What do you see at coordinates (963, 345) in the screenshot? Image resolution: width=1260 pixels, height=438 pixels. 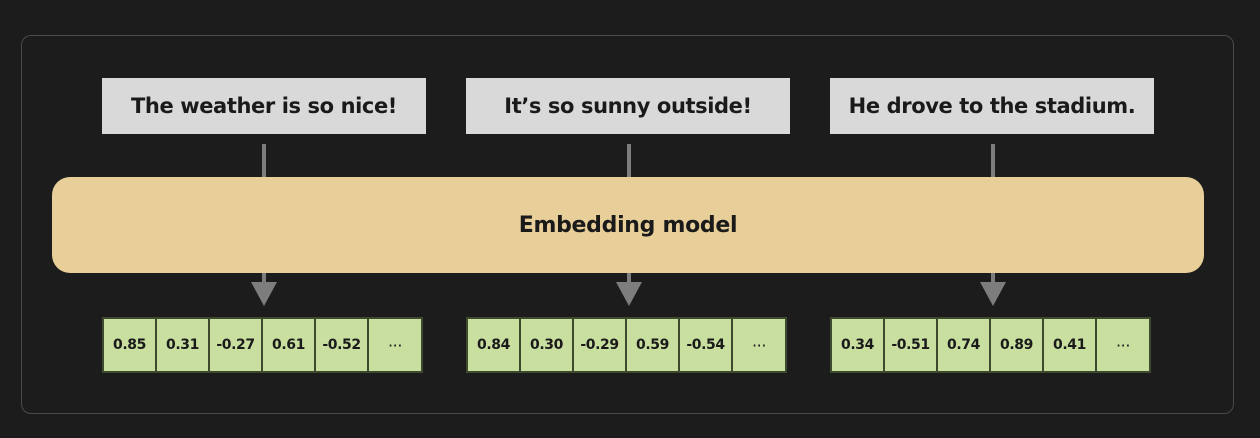 I see `vector-cell: 0.74` at bounding box center [963, 345].